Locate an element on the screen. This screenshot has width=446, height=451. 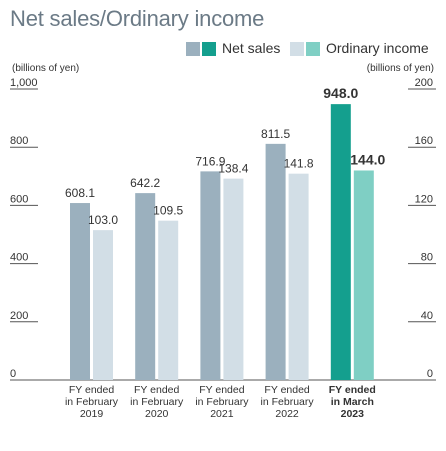
left-axis-tick-label: 1,000 is located at coordinates (24, 83).